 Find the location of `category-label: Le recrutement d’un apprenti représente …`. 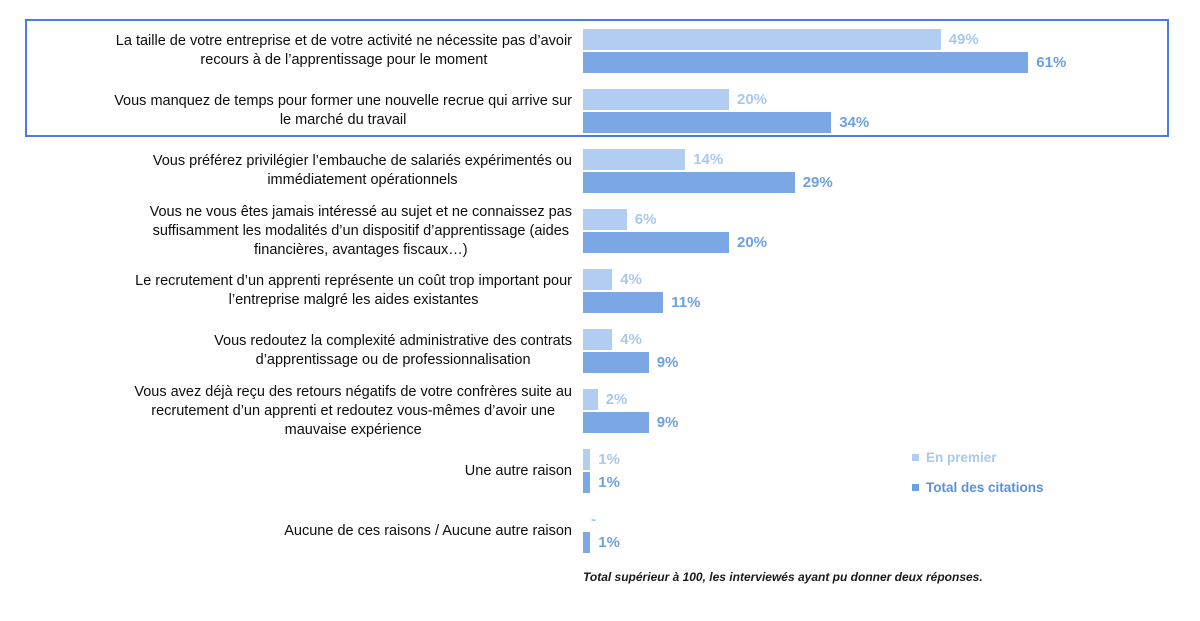

category-label: Le recrutement d’un apprenti représente … is located at coordinates (353, 290).